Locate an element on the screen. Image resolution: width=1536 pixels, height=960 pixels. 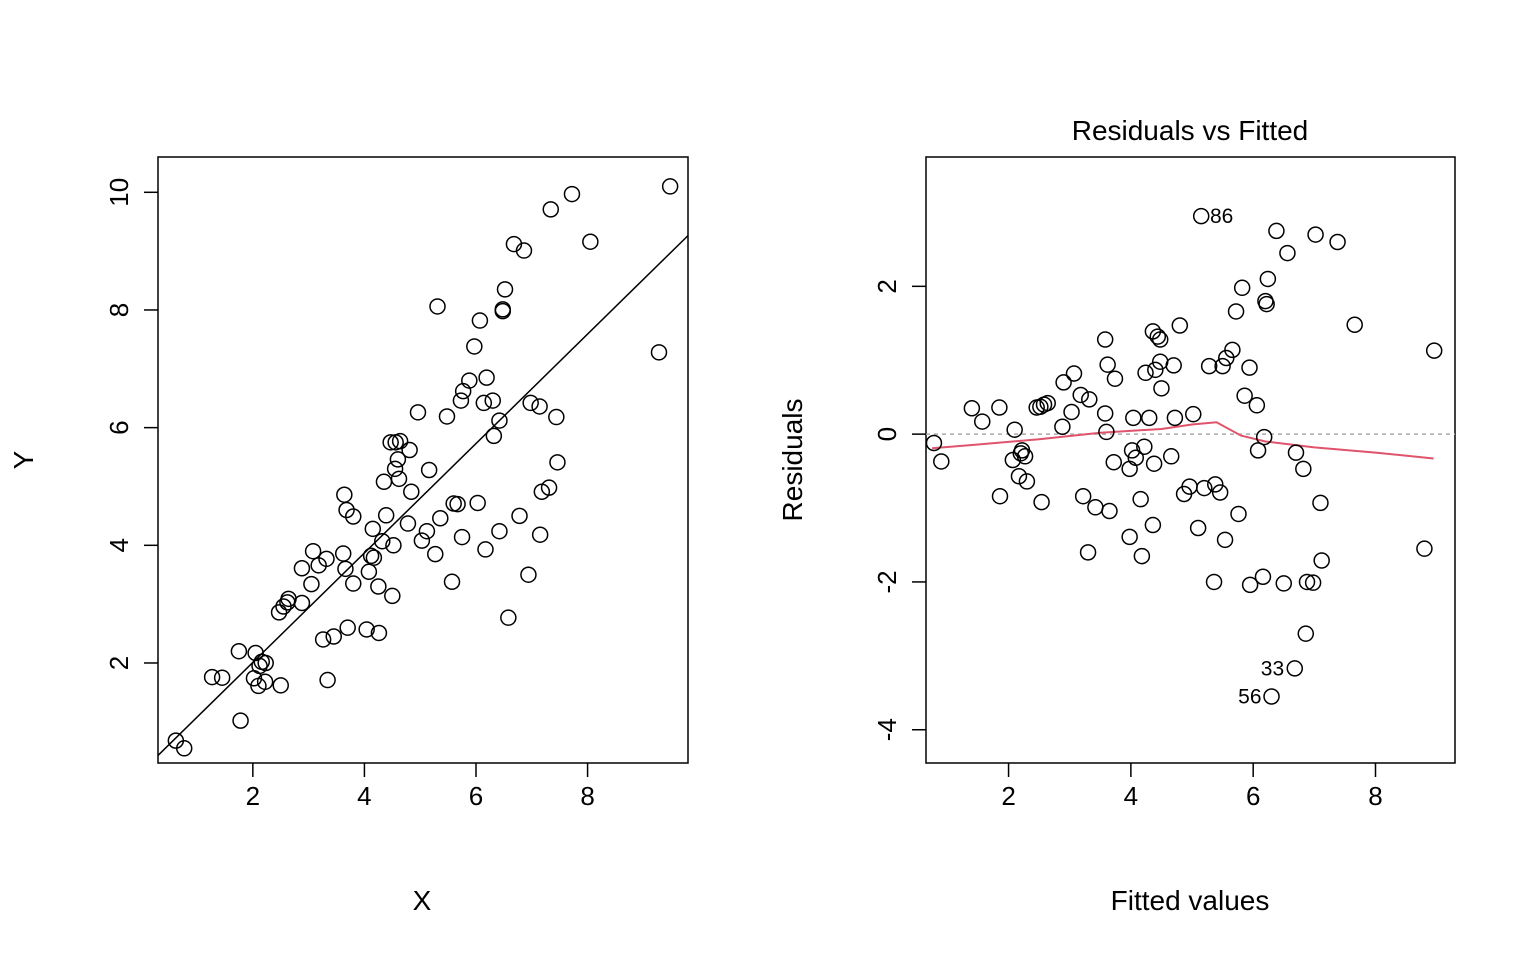
residuals-x-tick-label: 8 is located at coordinates (1375, 796).